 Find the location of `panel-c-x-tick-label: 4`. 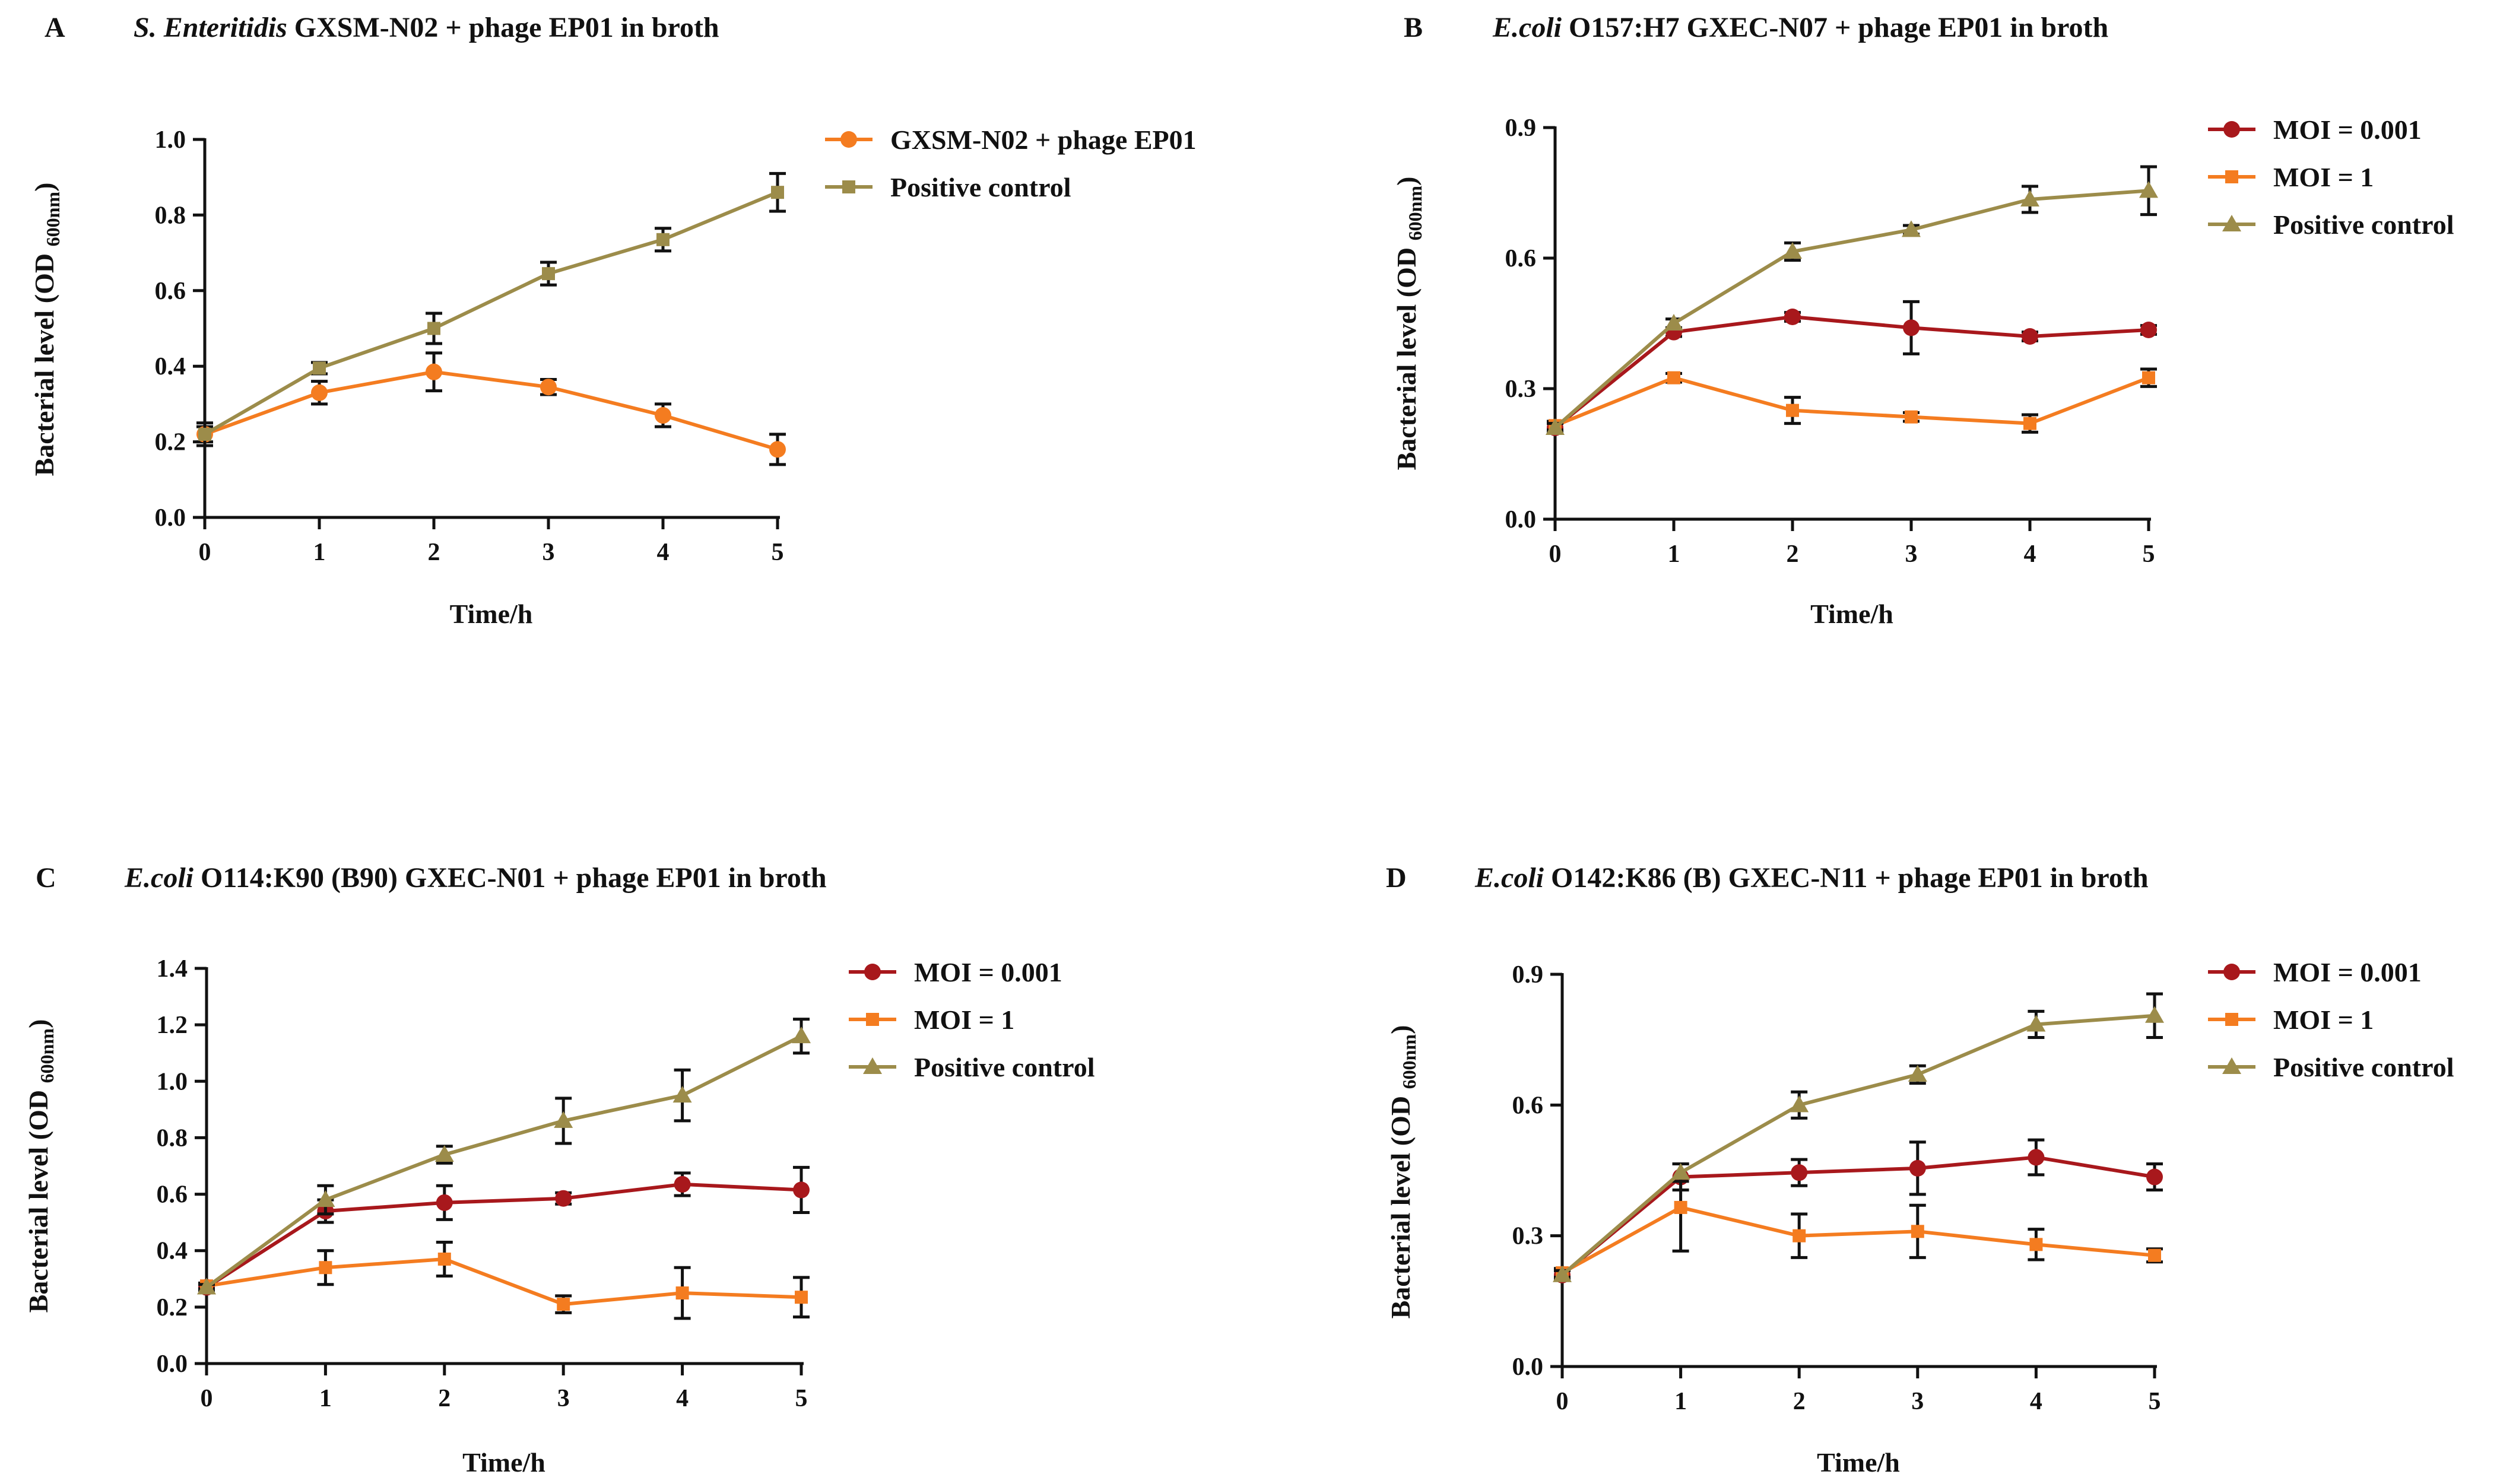

panel-c-x-tick-label: 4 is located at coordinates (682, 1398).